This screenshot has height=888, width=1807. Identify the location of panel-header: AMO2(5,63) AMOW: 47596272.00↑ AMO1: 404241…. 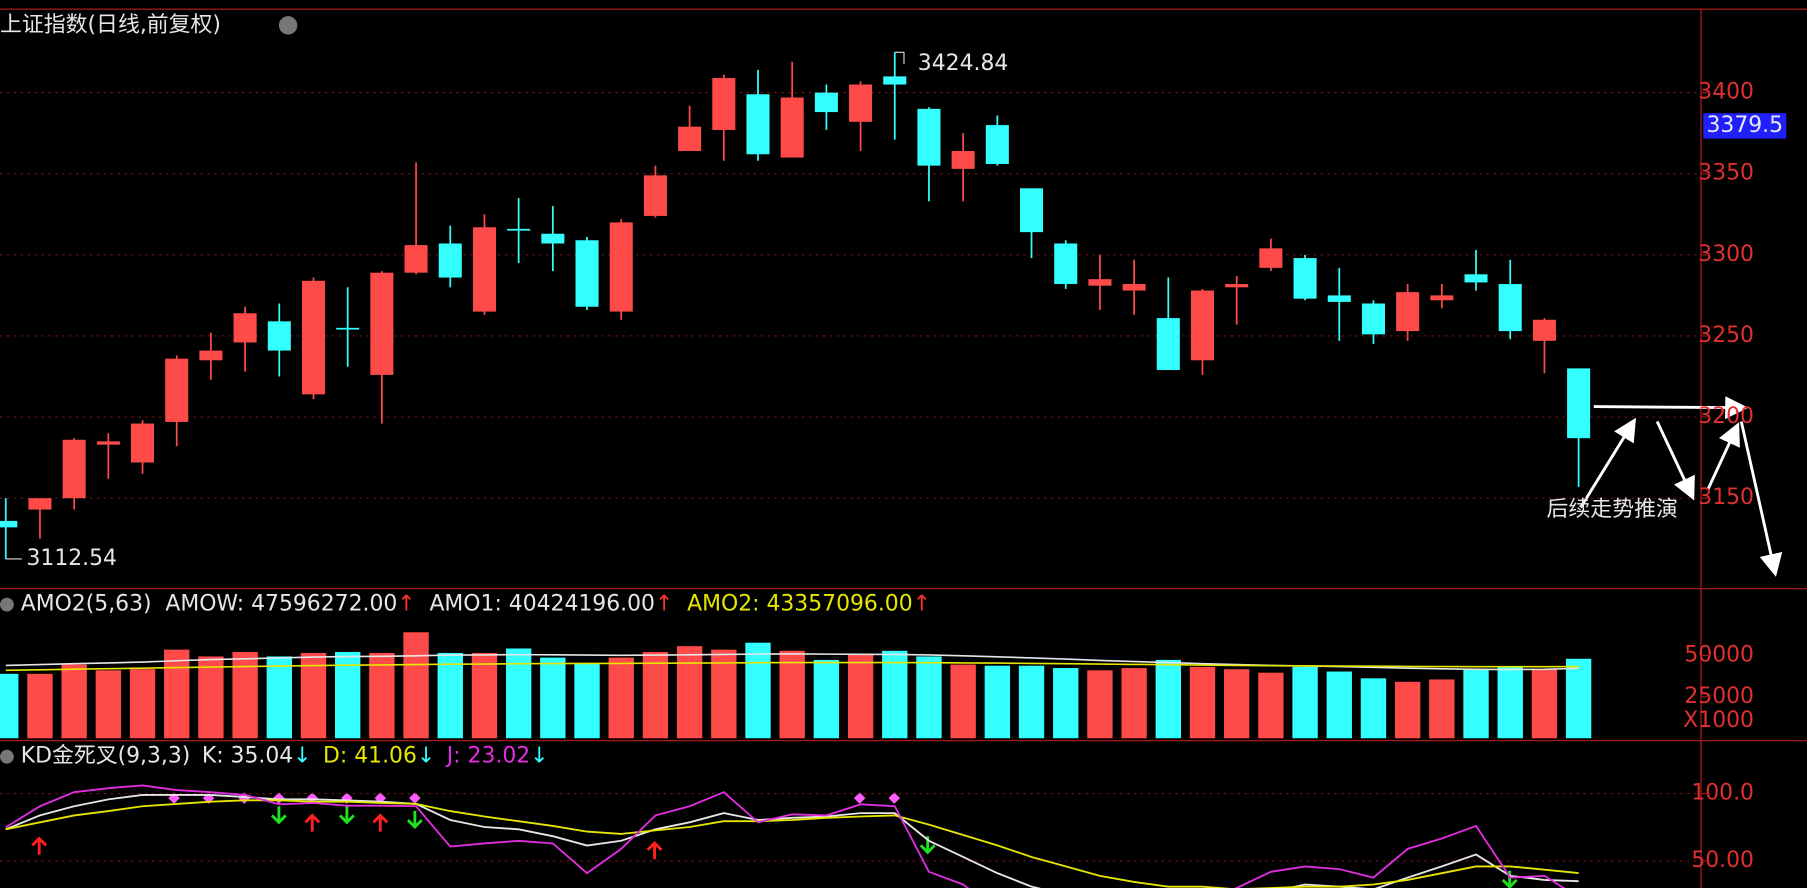
(476, 604).